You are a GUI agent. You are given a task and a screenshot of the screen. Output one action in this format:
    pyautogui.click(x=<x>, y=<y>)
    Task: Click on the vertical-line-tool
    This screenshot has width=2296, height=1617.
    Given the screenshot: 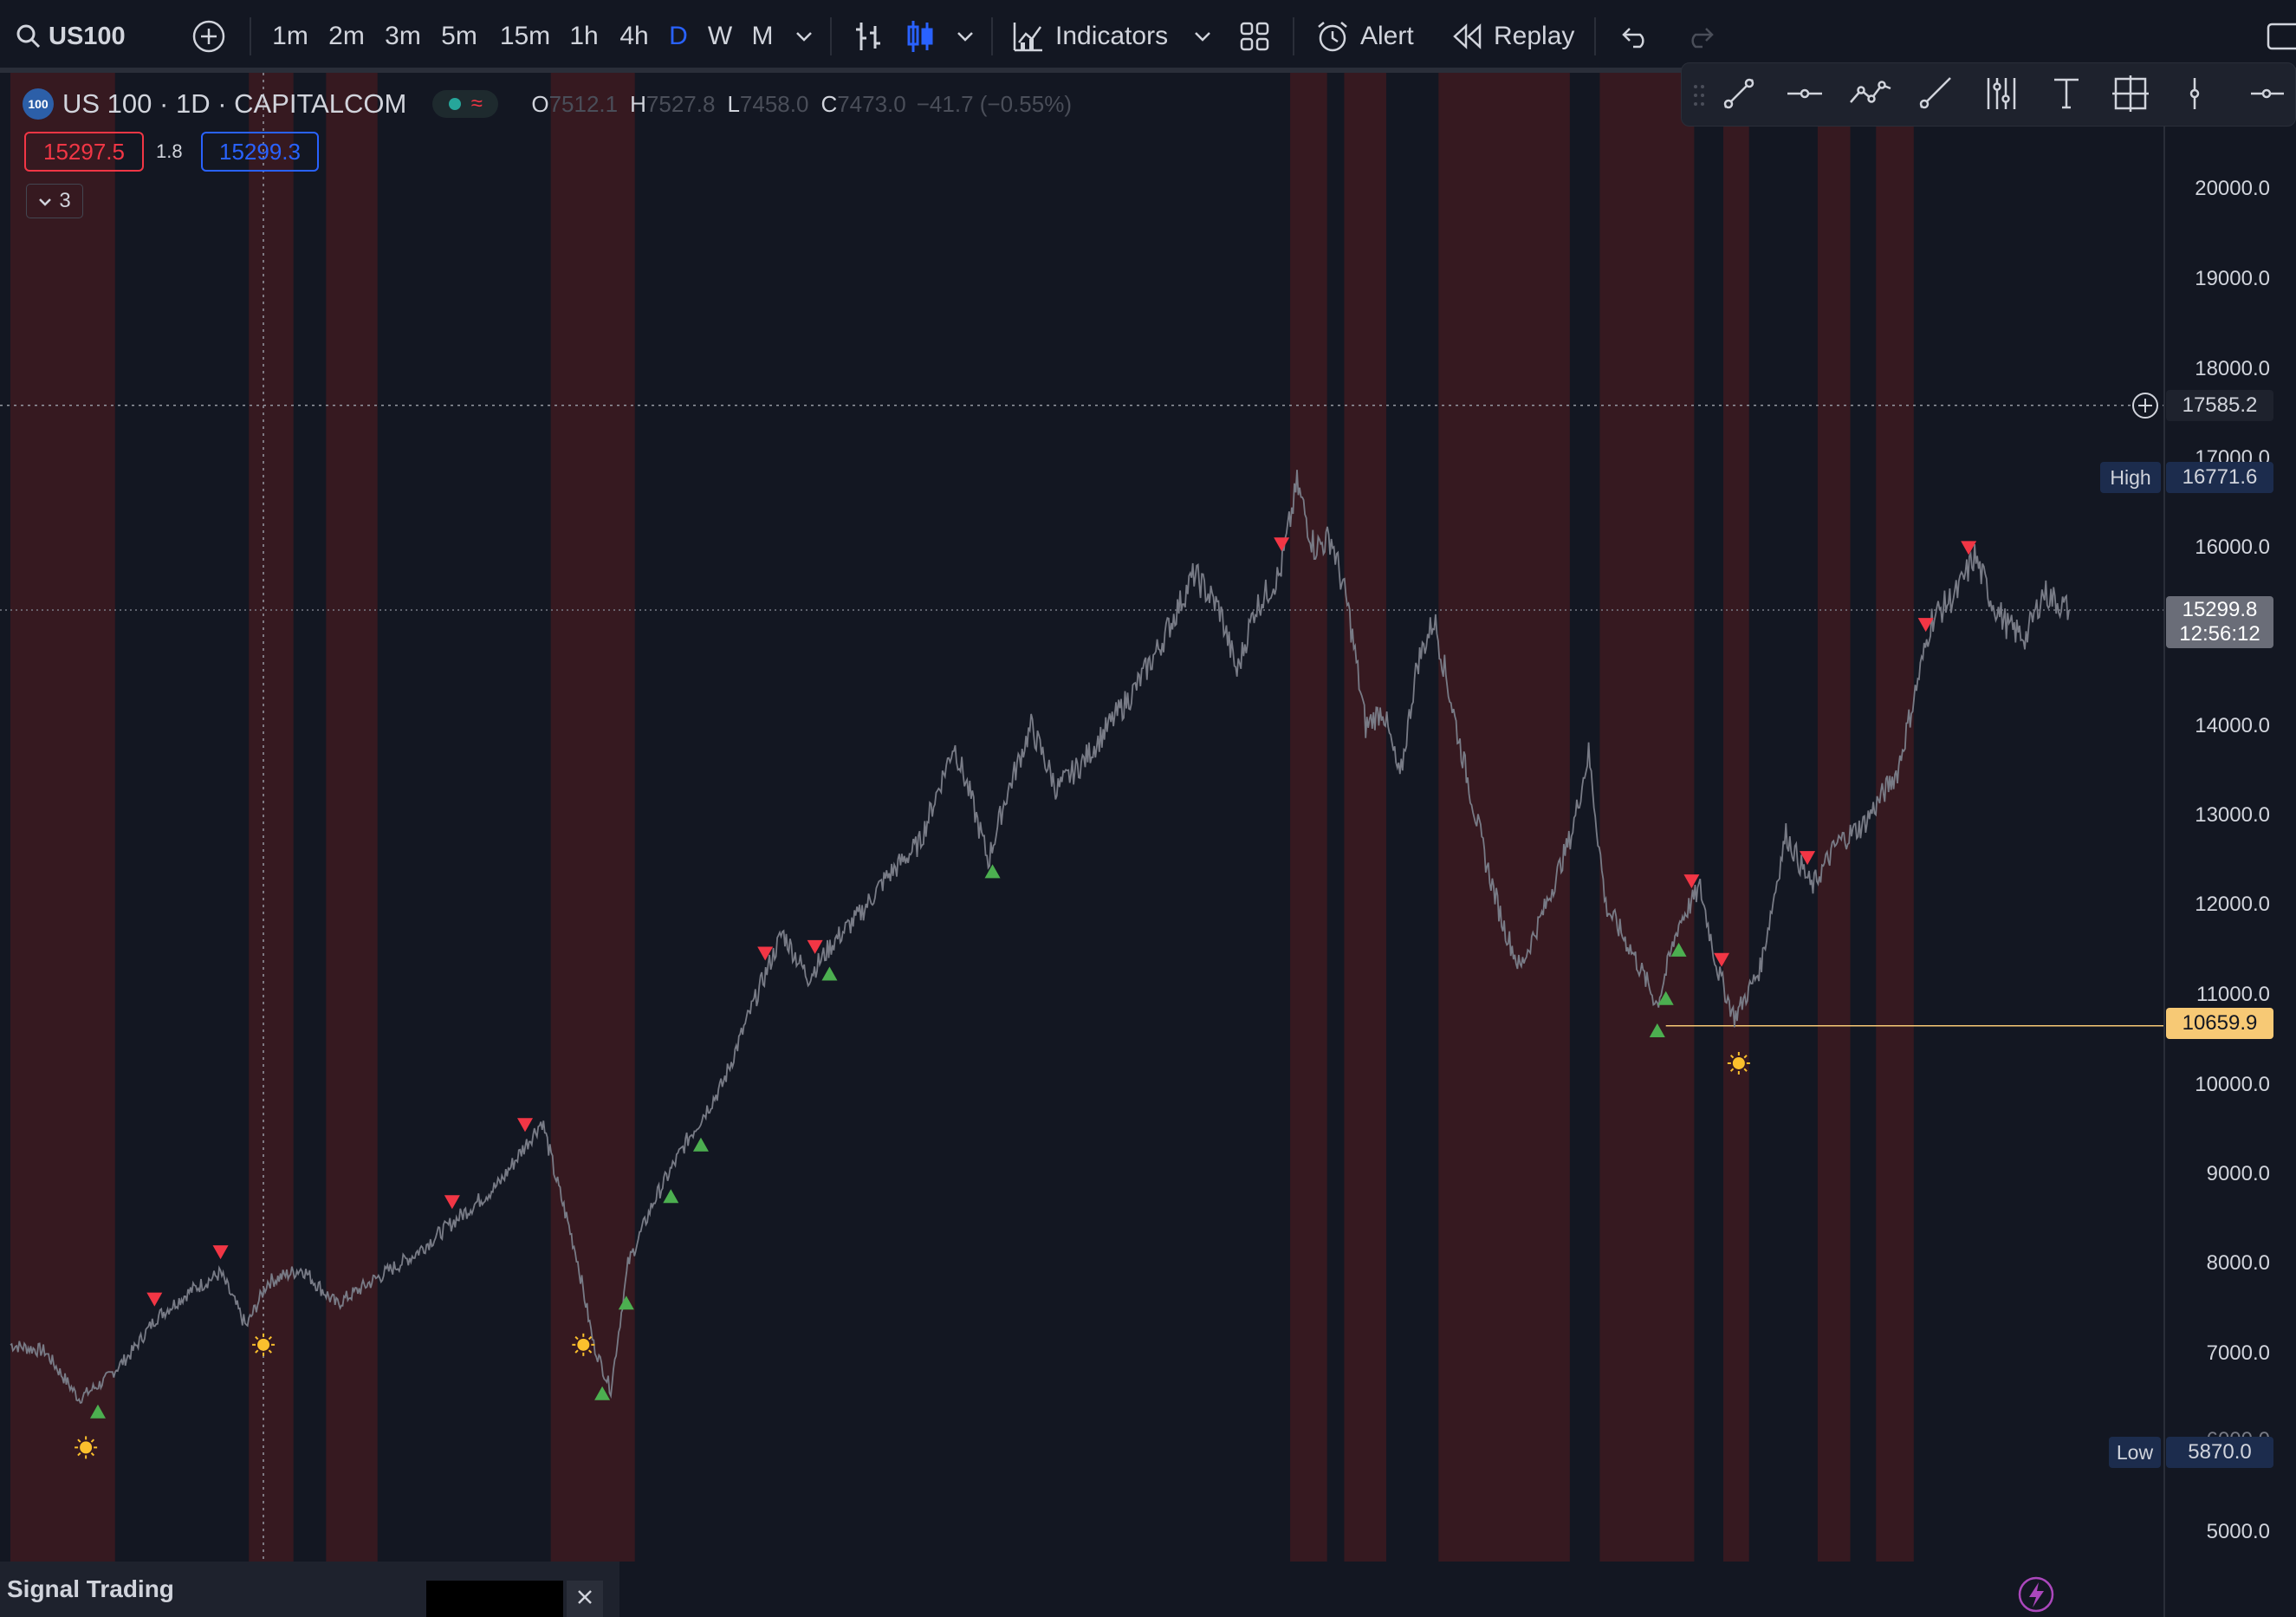 What is the action you would take?
    pyautogui.click(x=2195, y=95)
    